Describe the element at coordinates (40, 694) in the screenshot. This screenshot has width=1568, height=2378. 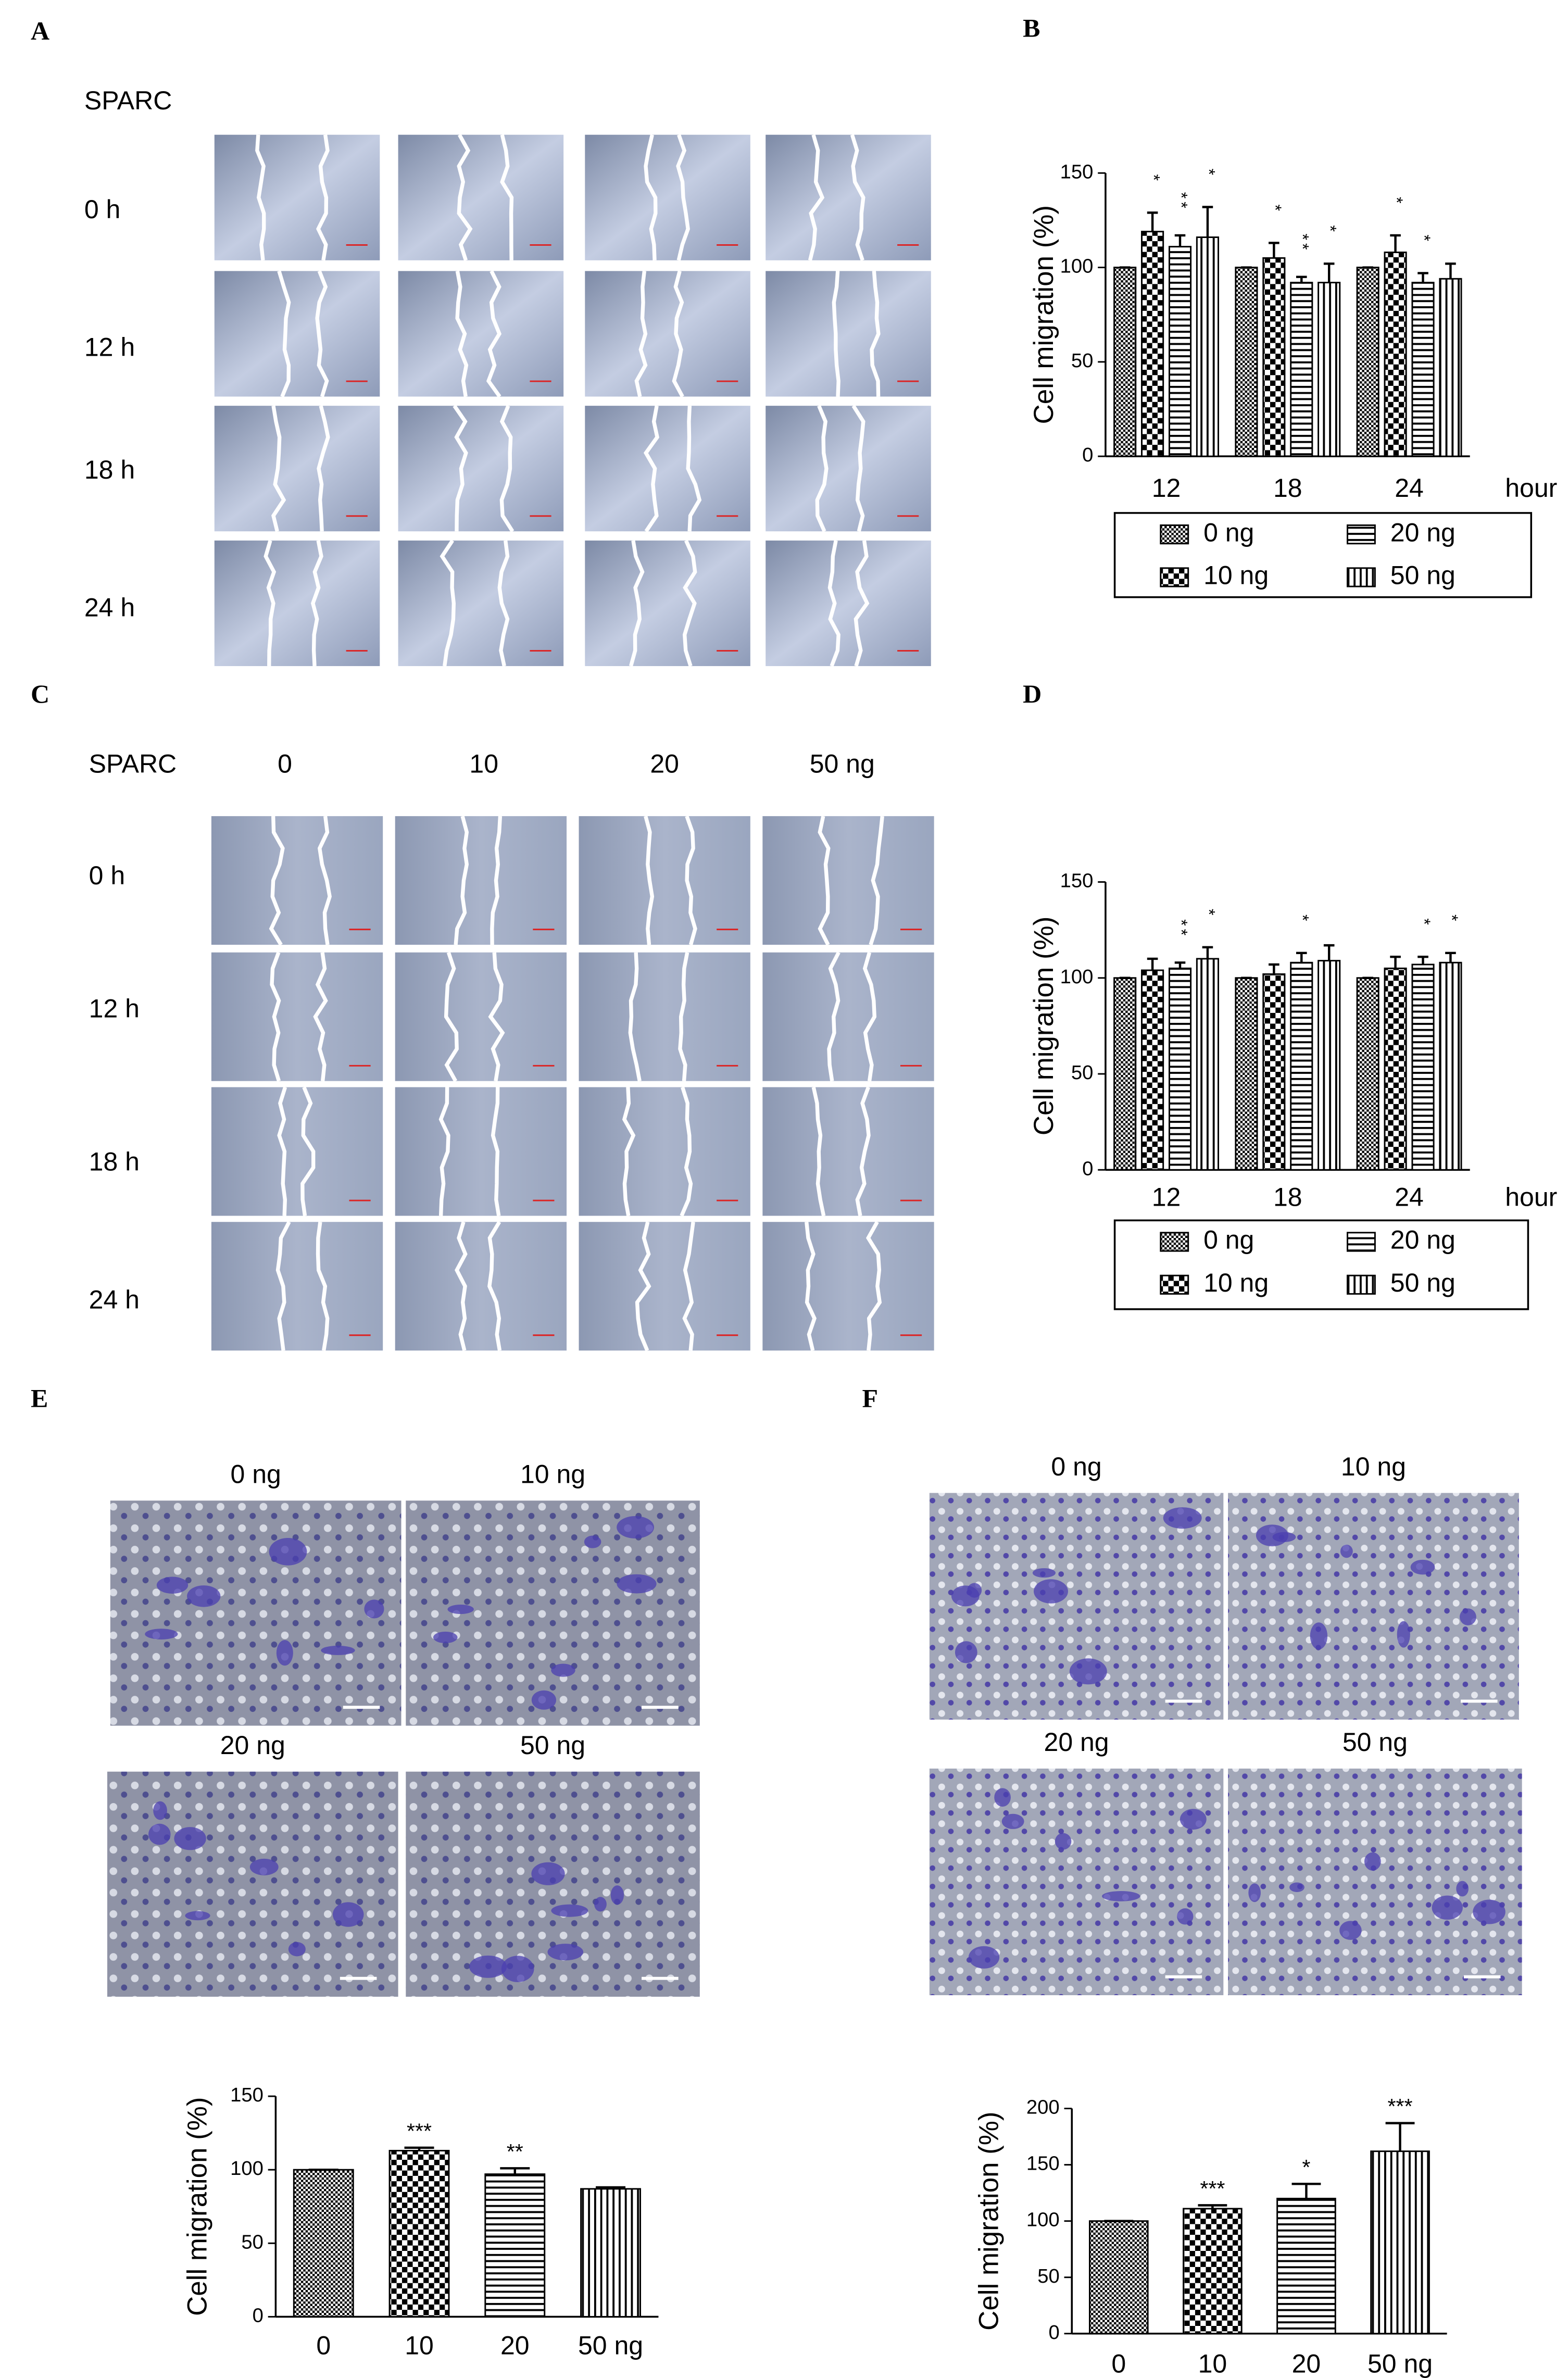
I see `panel-letter: C` at that location.